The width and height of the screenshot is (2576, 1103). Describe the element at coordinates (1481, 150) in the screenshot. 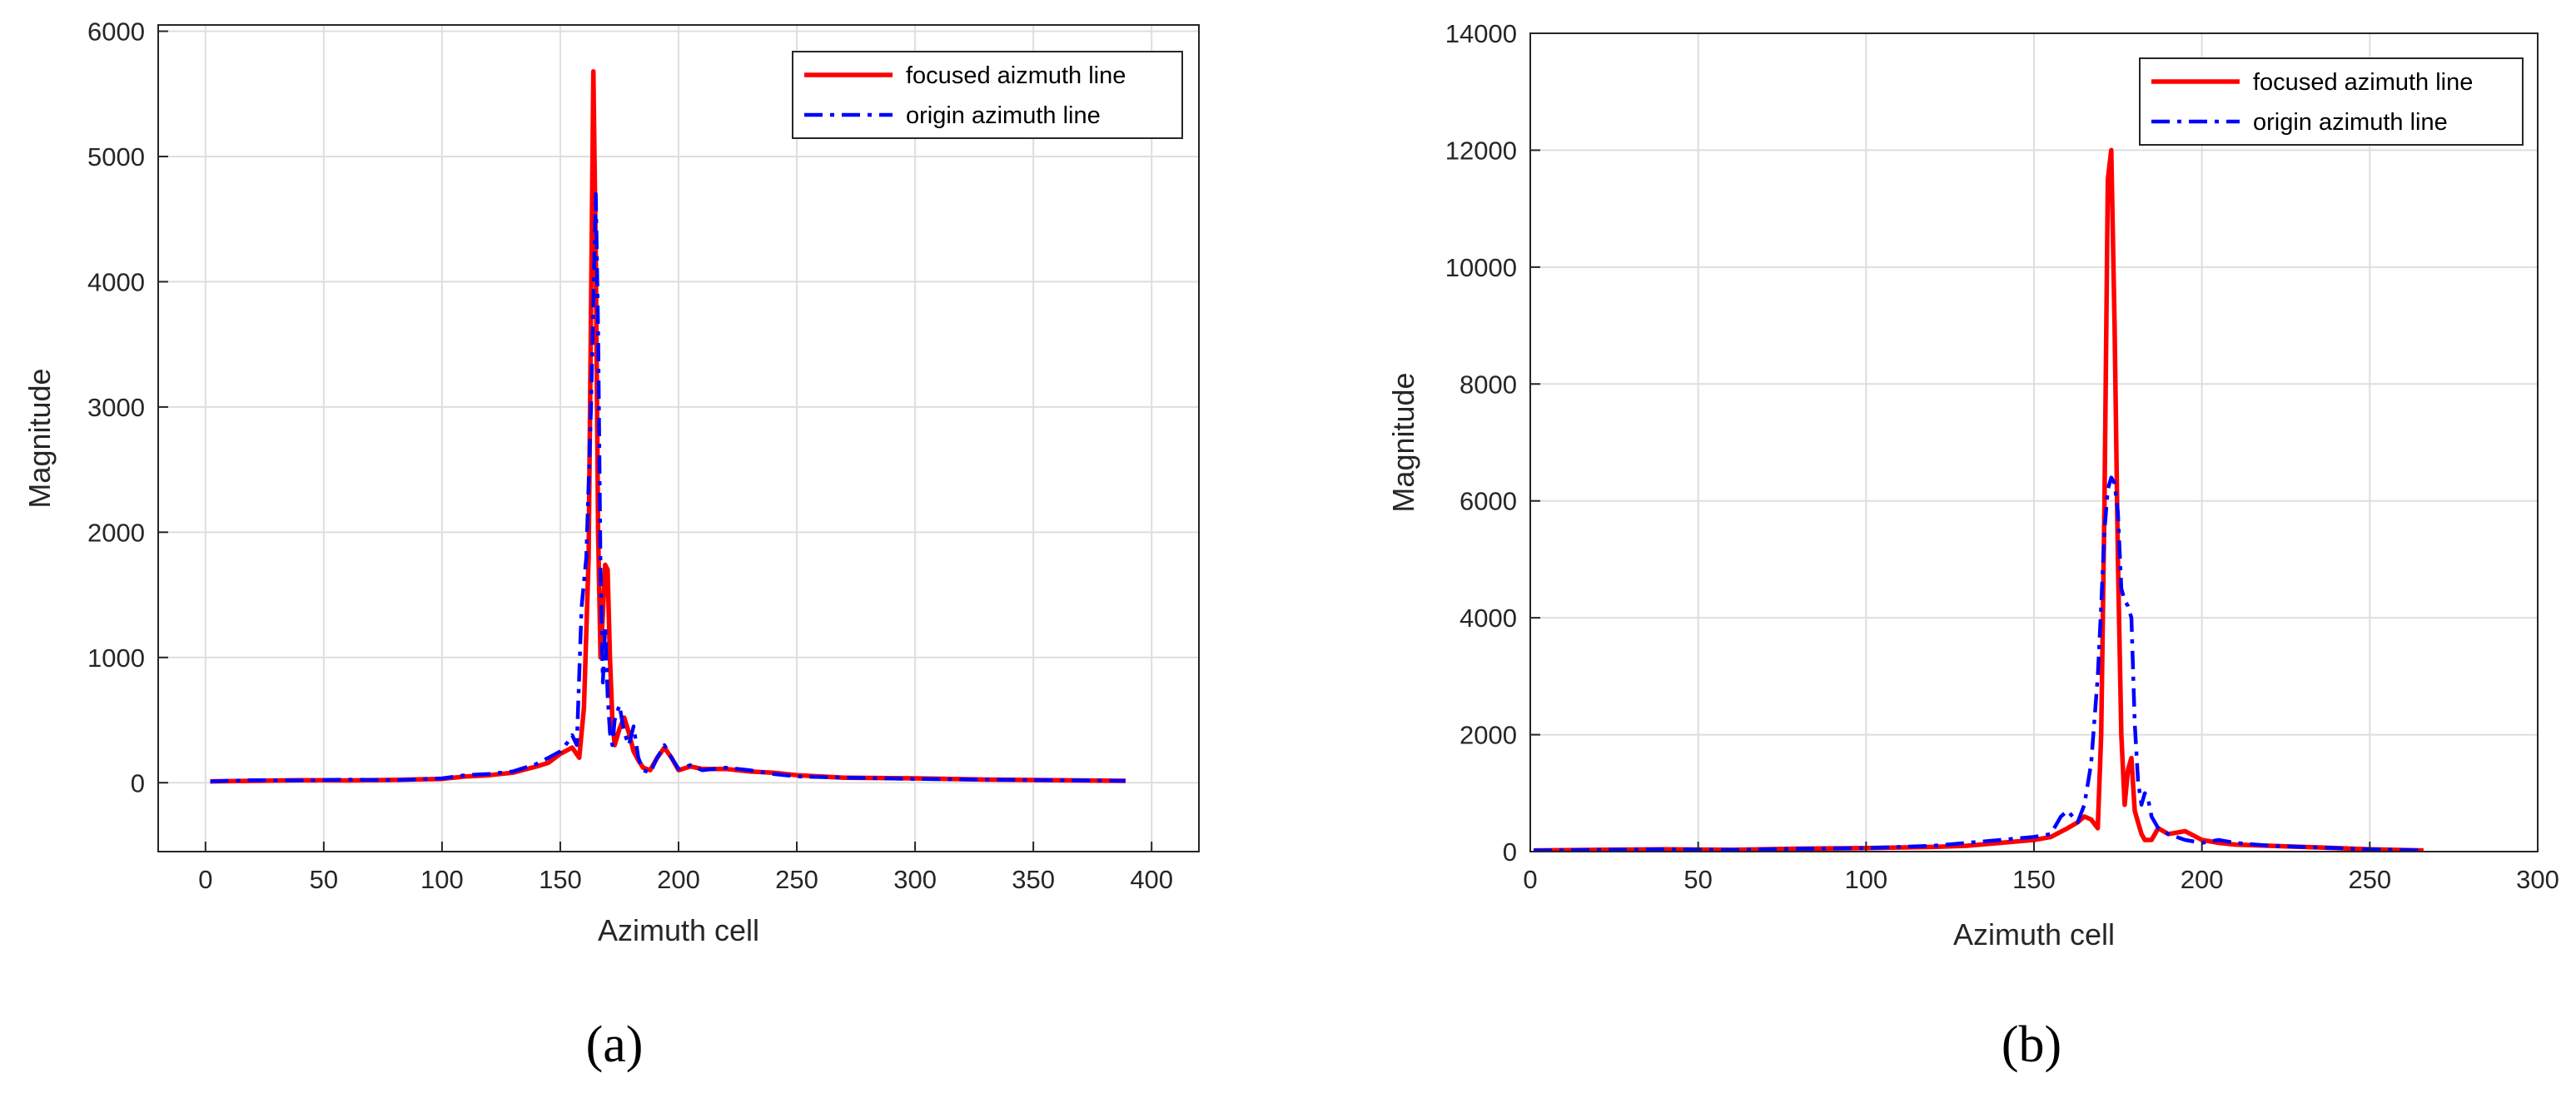

I see `y-tick-label: 12000` at that location.